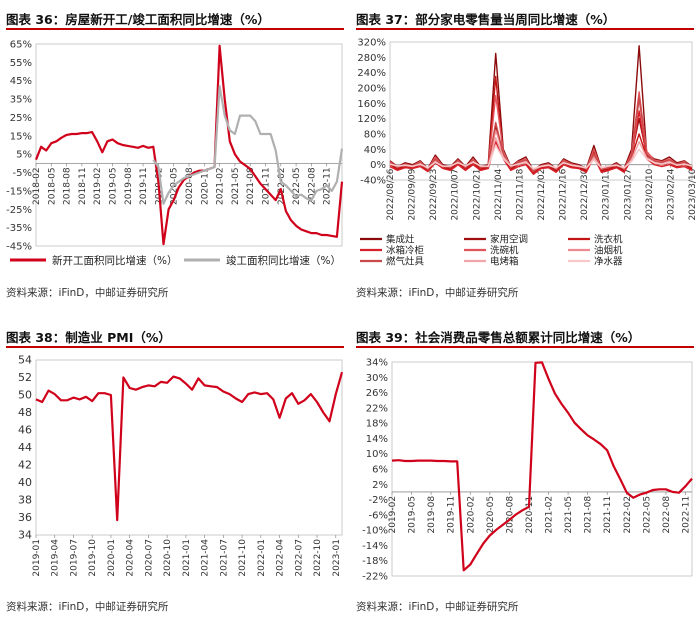  What do you see at coordinates (168, 558) in the screenshot?
I see `x-tick-label: 2020-10` at bounding box center [168, 558].